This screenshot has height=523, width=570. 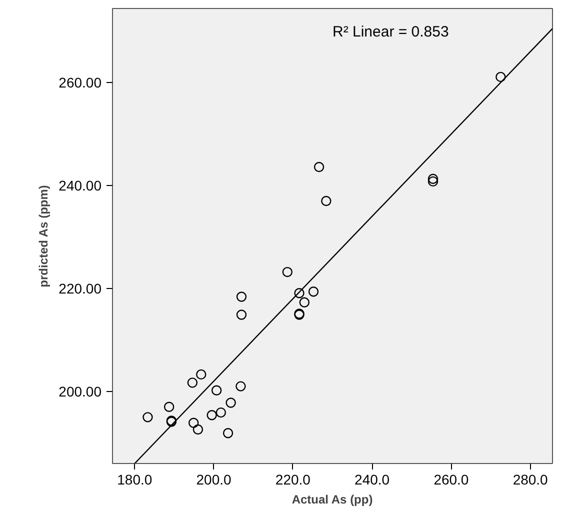 I want to click on x-tick-label: 180.0, so click(x=134, y=480).